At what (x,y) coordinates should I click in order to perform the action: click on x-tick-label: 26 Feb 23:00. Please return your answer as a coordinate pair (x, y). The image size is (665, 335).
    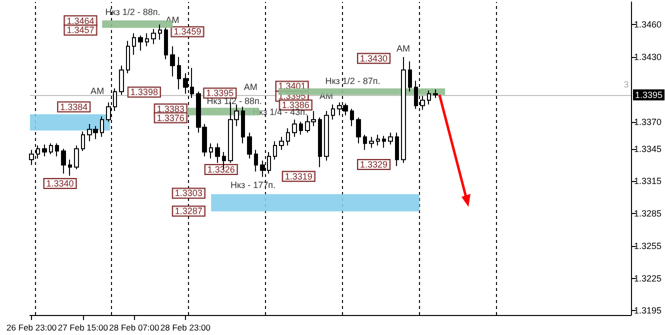
    Looking at the image, I should click on (31, 327).